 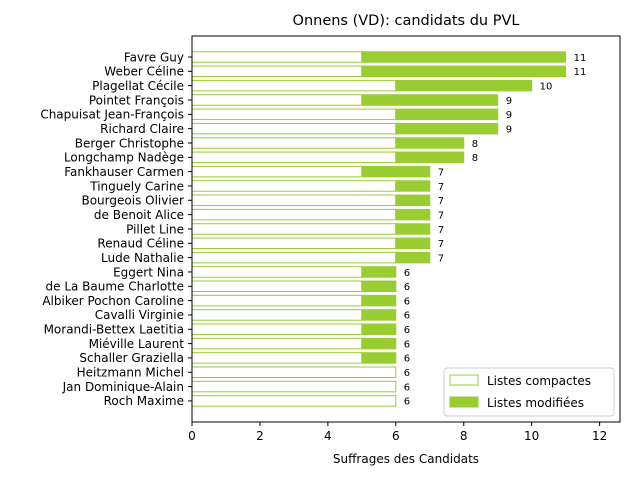 What do you see at coordinates (142, 129) in the screenshot?
I see `category-label: Richard Claire` at bounding box center [142, 129].